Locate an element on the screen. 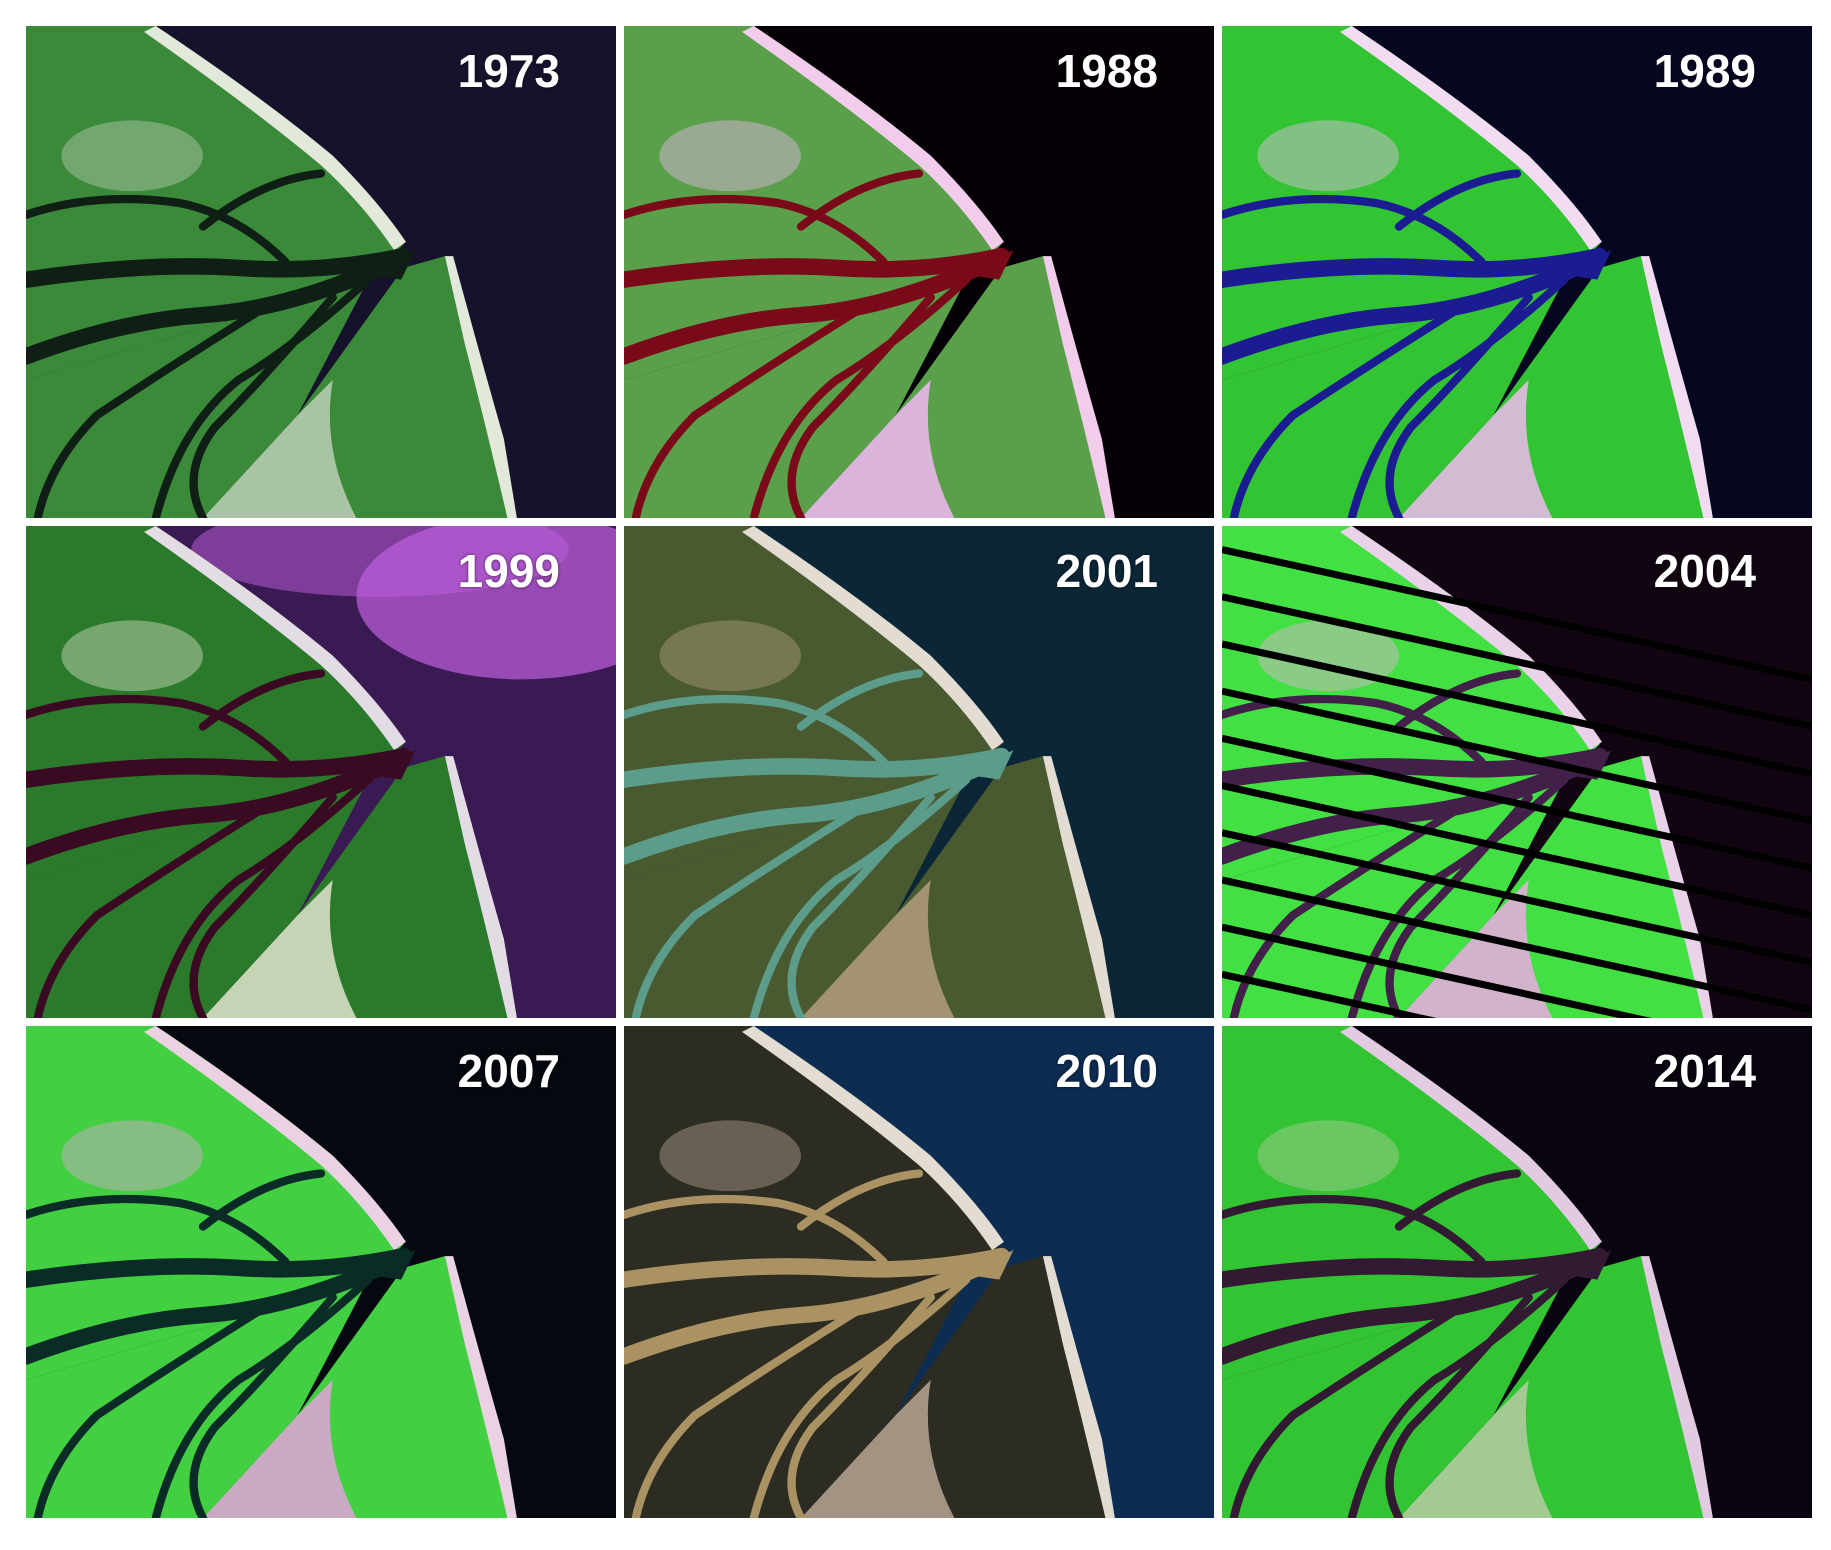 Image resolution: width=1831 pixels, height=1550 pixels. year-label: 2014 is located at coordinates (1704, 1071).